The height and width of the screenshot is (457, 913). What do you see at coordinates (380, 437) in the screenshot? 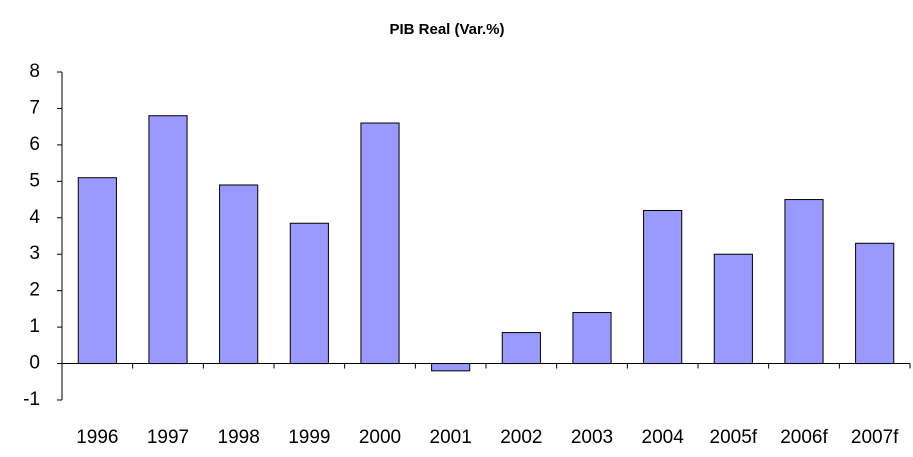
I see `x-tick-label: 2000` at bounding box center [380, 437].